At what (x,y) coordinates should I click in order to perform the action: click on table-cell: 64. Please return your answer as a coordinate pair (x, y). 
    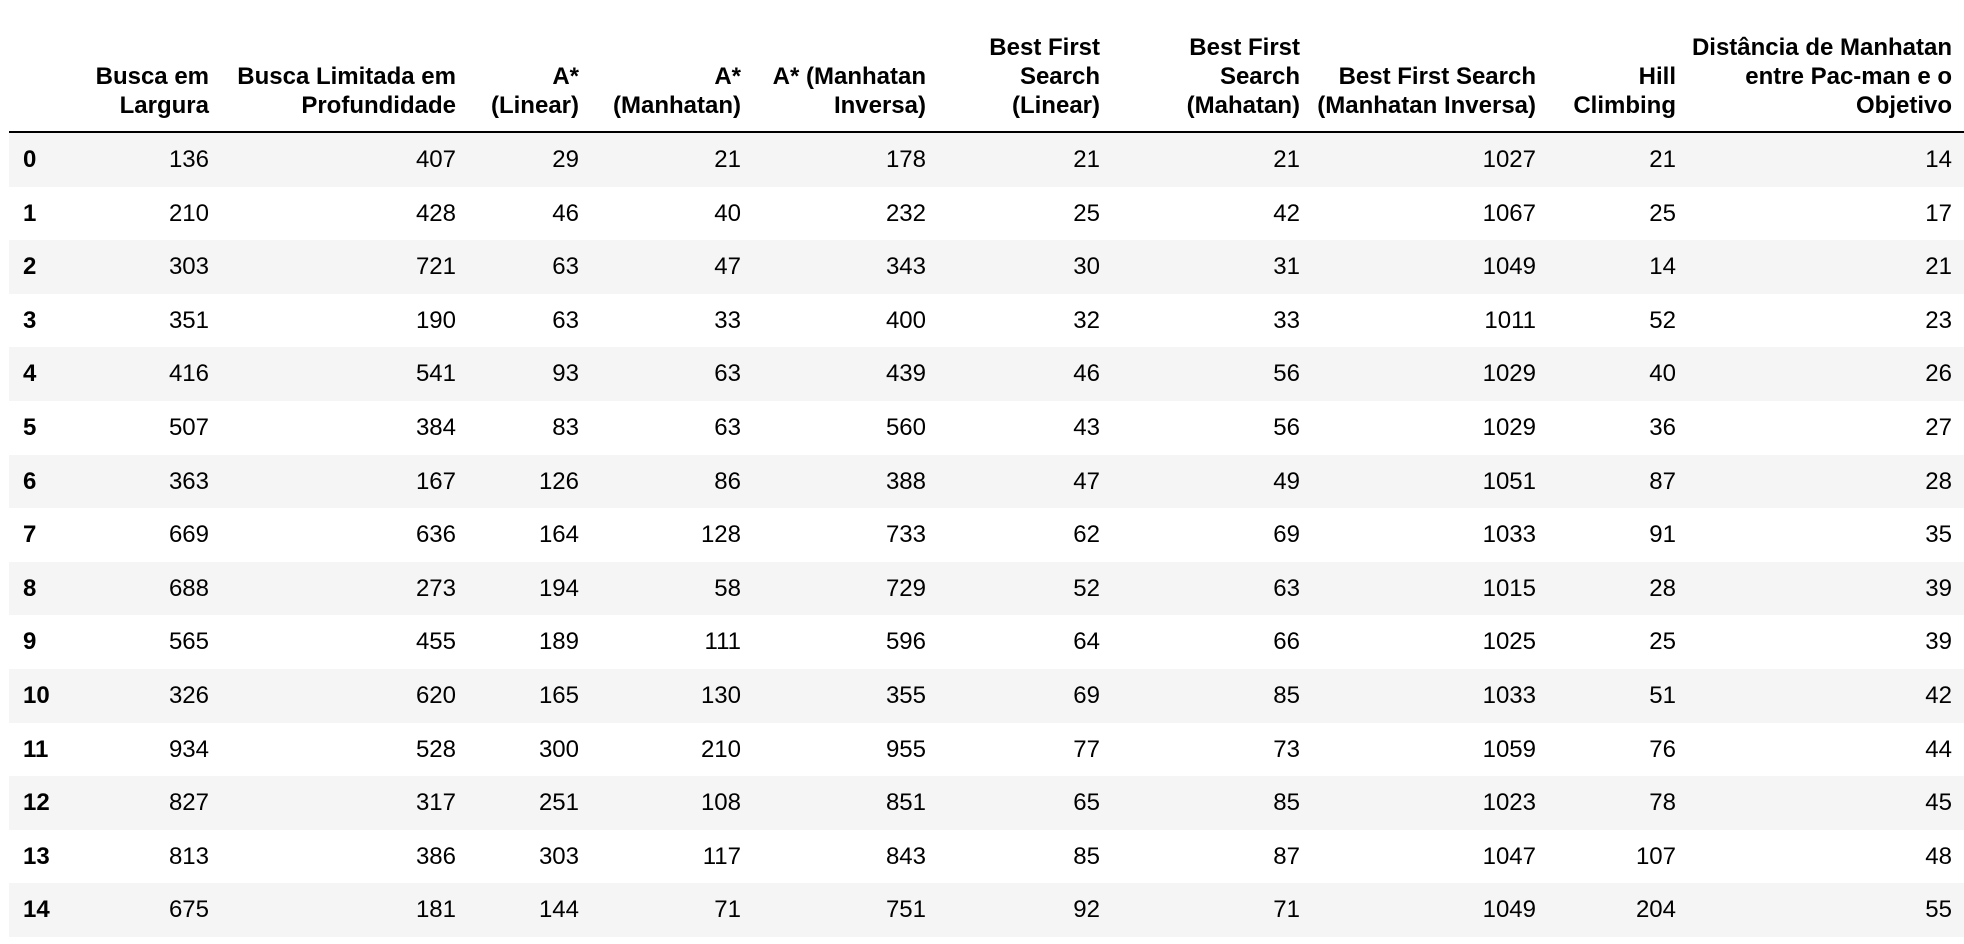
    Looking at the image, I should click on (1086, 642).